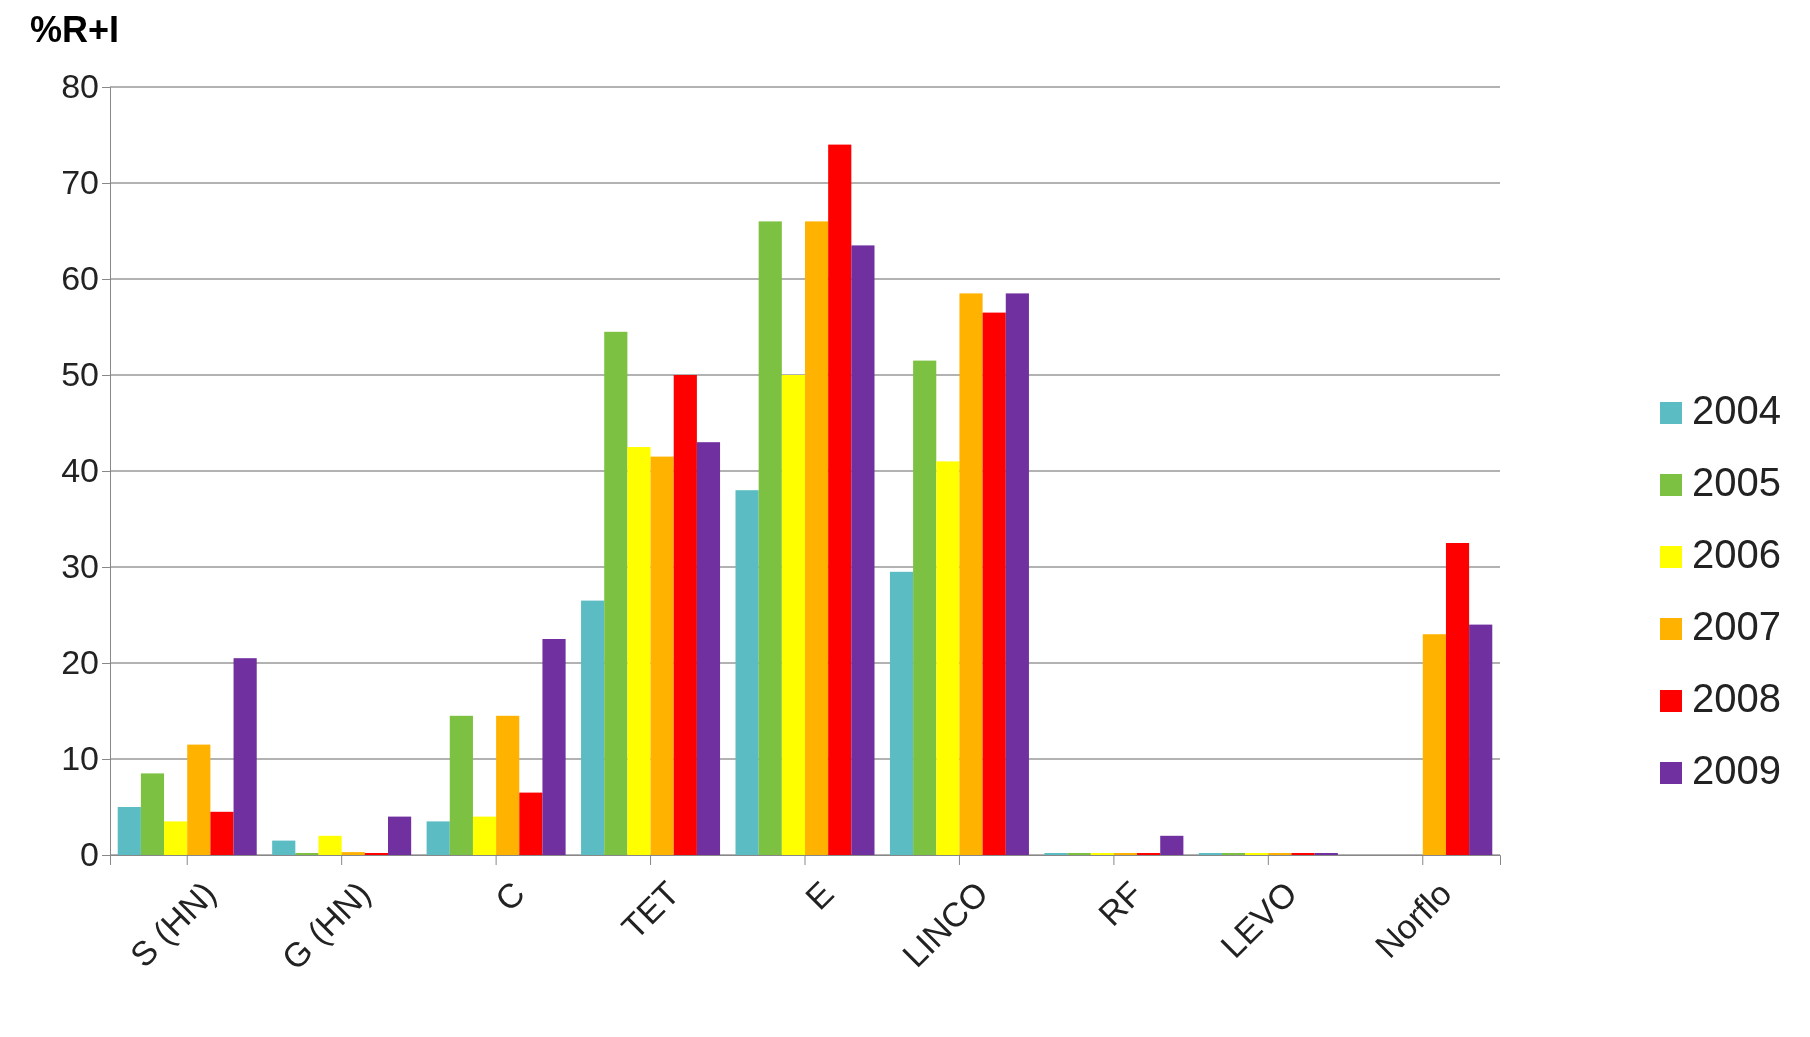  What do you see at coordinates (89, 854) in the screenshot?
I see `y-tick-label: 0` at bounding box center [89, 854].